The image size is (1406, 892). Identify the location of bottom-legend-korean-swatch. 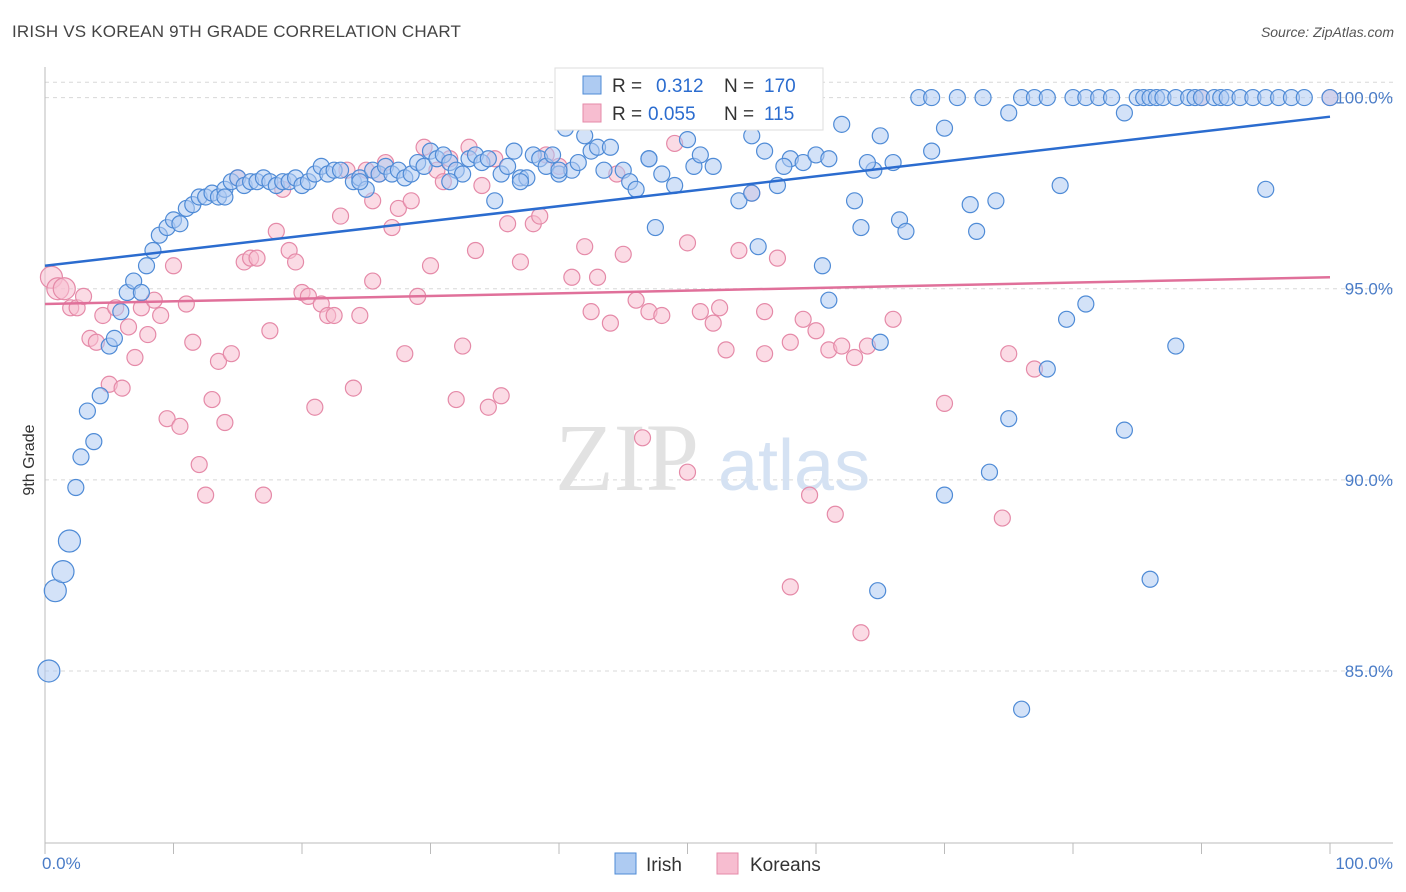
(727, 863).